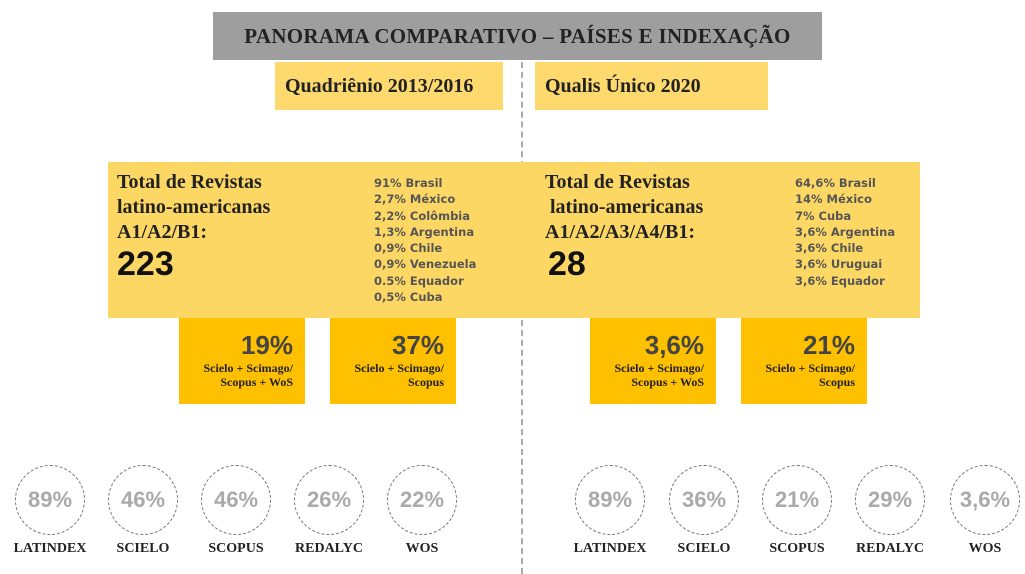 The height and width of the screenshot is (574, 1025). What do you see at coordinates (890, 500) in the screenshot?
I see `index-circle: 29%` at bounding box center [890, 500].